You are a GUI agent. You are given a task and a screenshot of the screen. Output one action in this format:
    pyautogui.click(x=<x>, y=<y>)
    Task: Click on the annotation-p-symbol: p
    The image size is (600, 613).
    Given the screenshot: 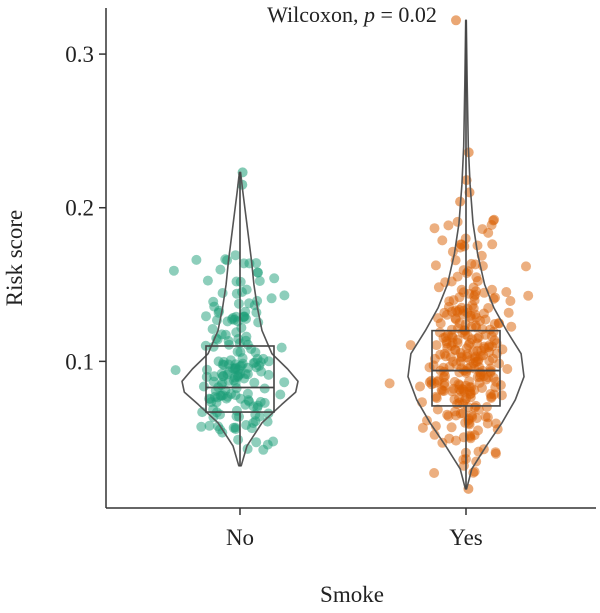 What is the action you would take?
    pyautogui.click(x=368, y=14)
    